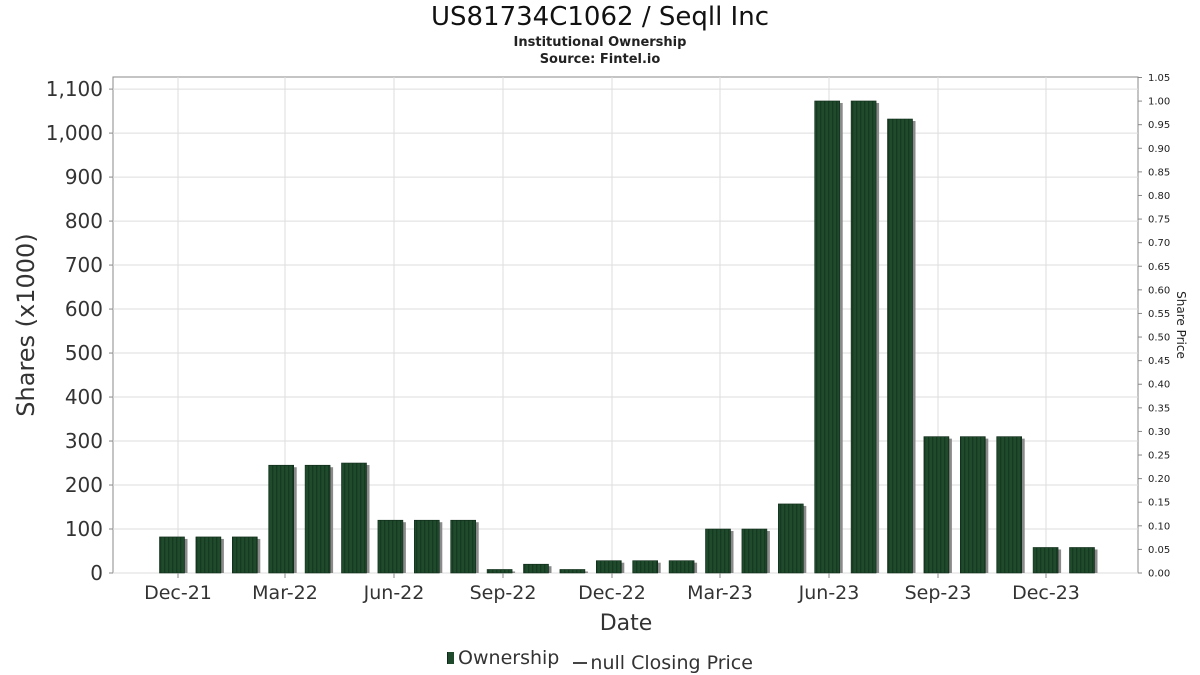  What do you see at coordinates (1159, 314) in the screenshot?
I see `y2-tick-label: 0.55` at bounding box center [1159, 314].